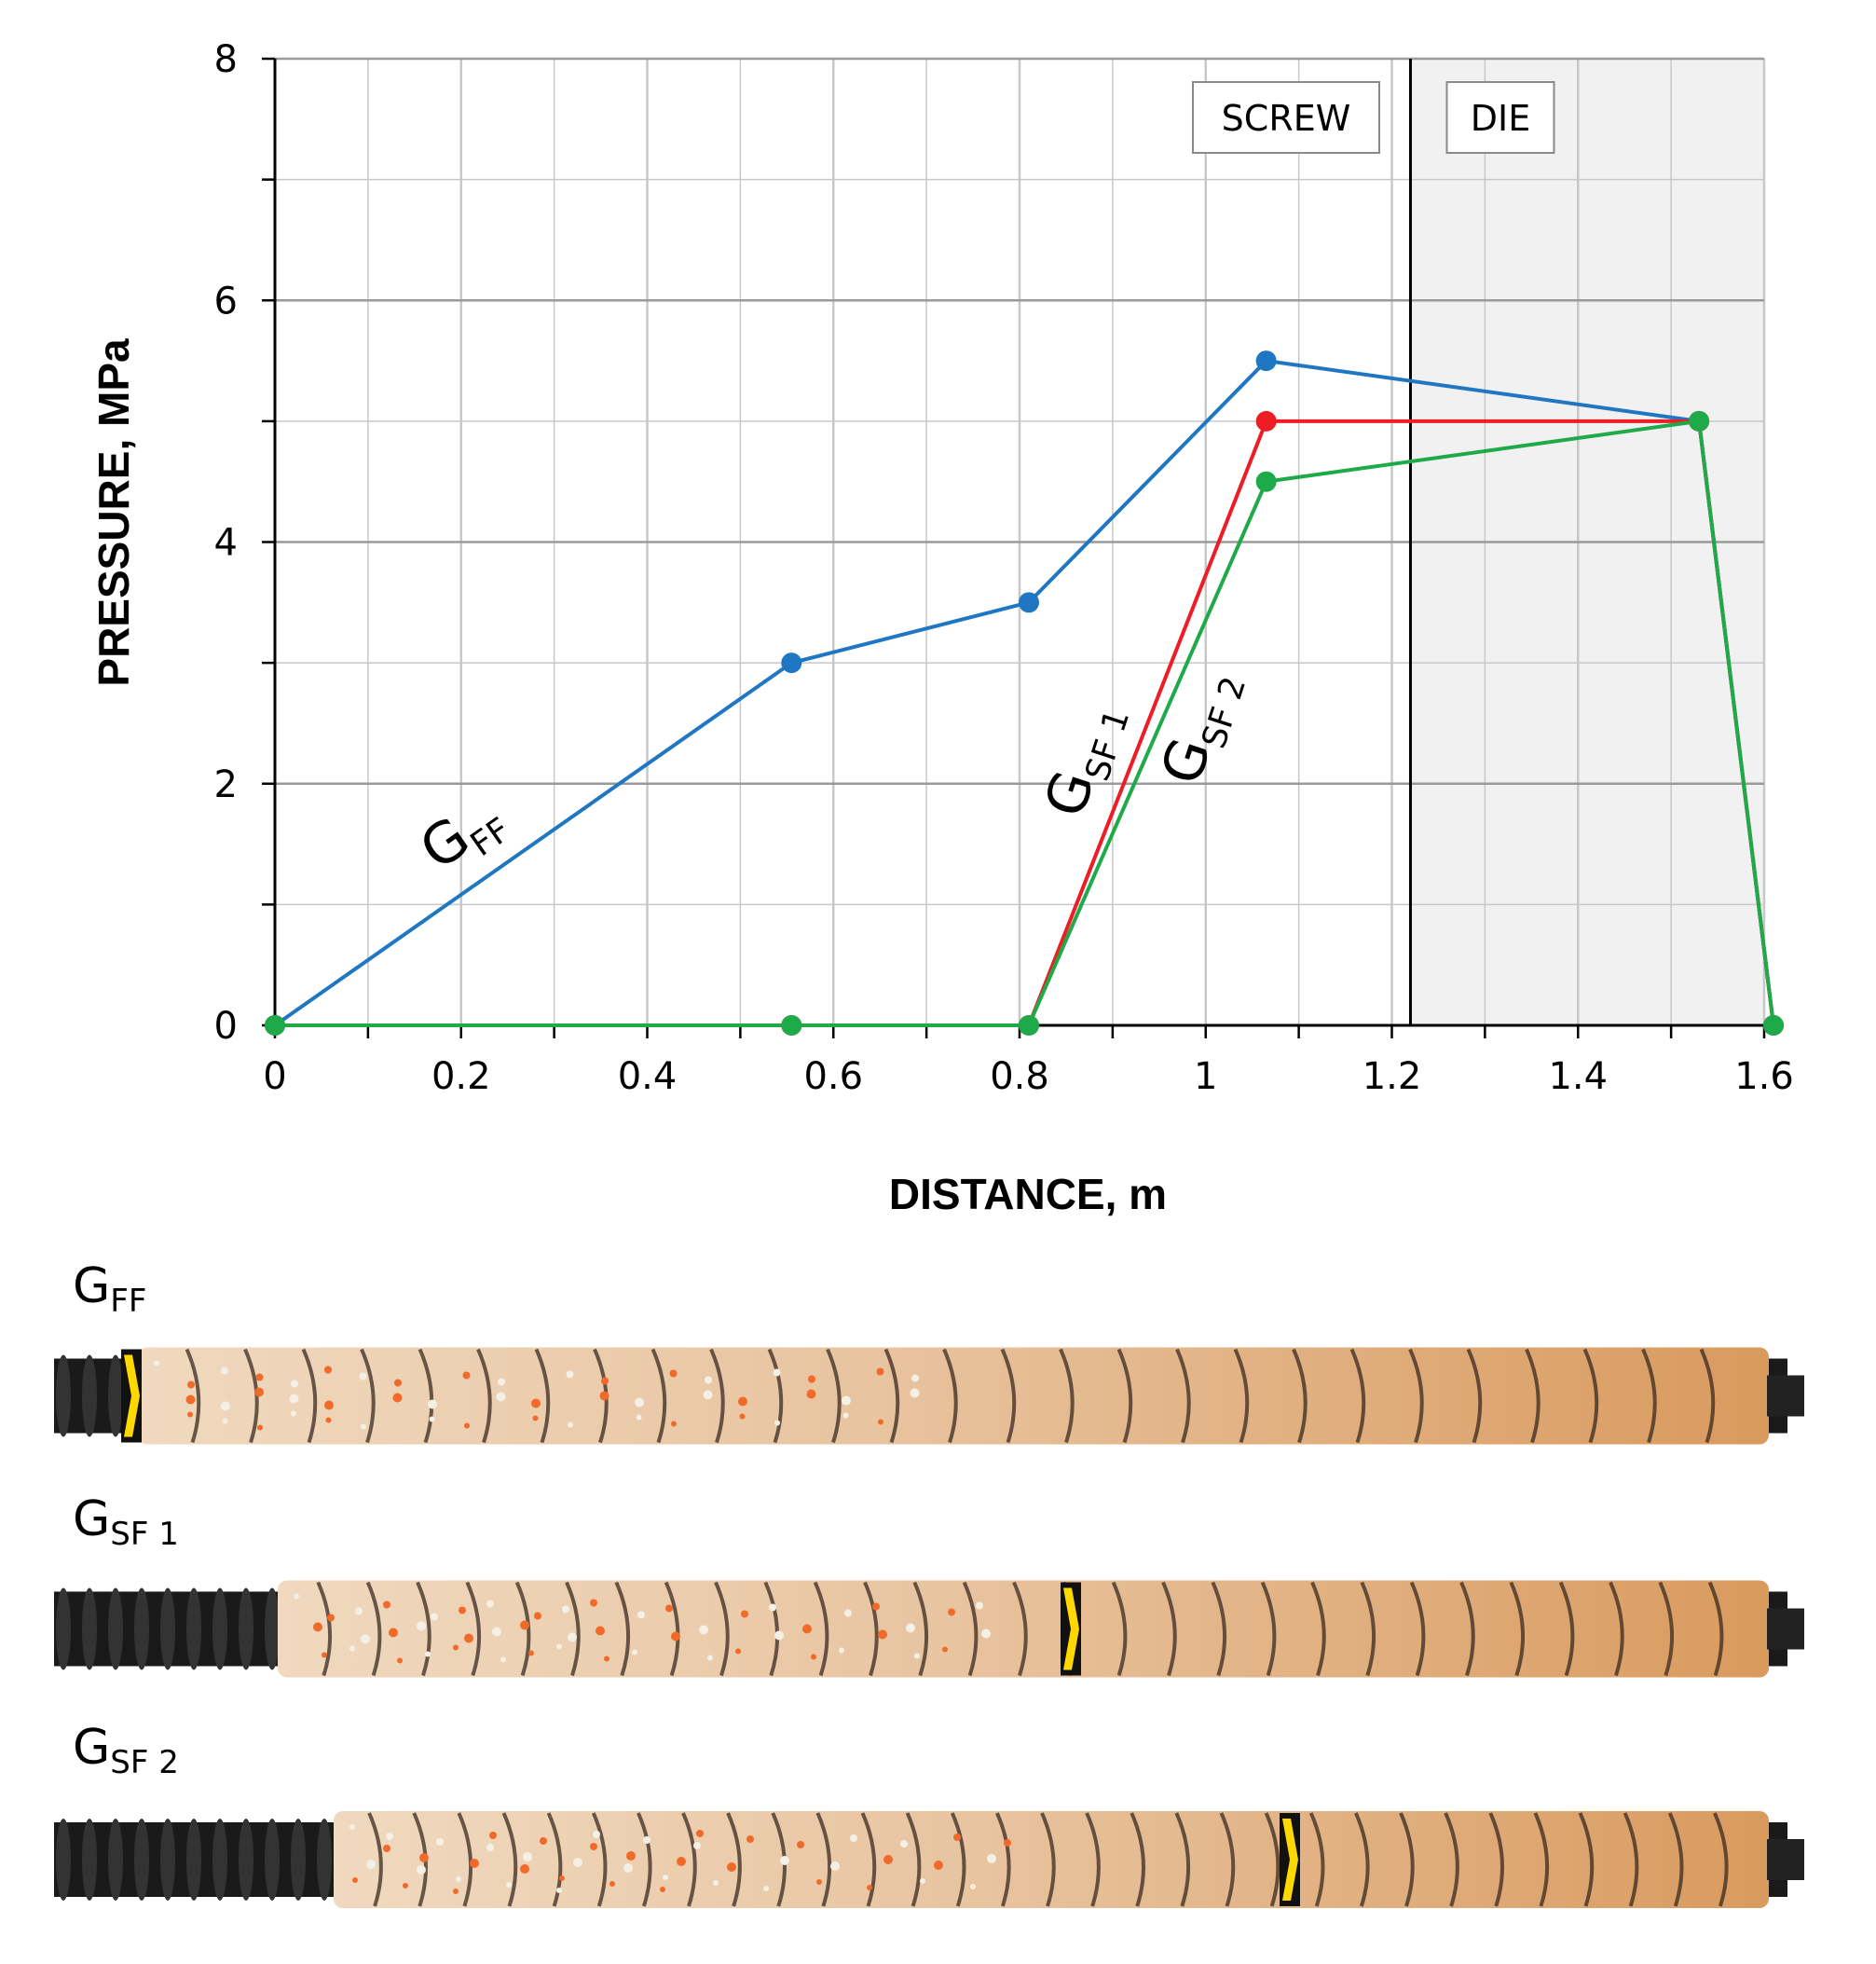 The image size is (1876, 1964). Describe the element at coordinates (648, 1076) in the screenshot. I see `x-tick-label: 0.4` at that location.